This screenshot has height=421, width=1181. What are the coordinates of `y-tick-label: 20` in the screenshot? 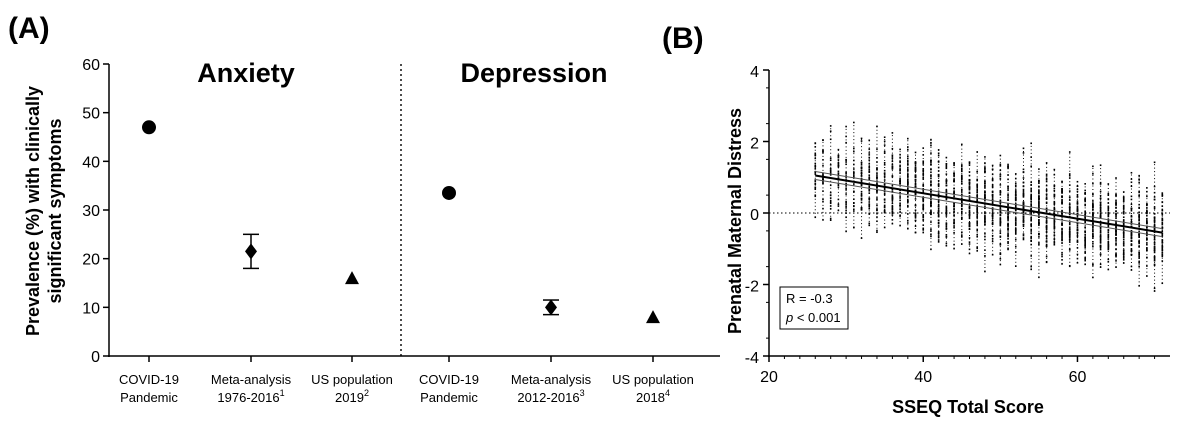 It's located at (91, 260).